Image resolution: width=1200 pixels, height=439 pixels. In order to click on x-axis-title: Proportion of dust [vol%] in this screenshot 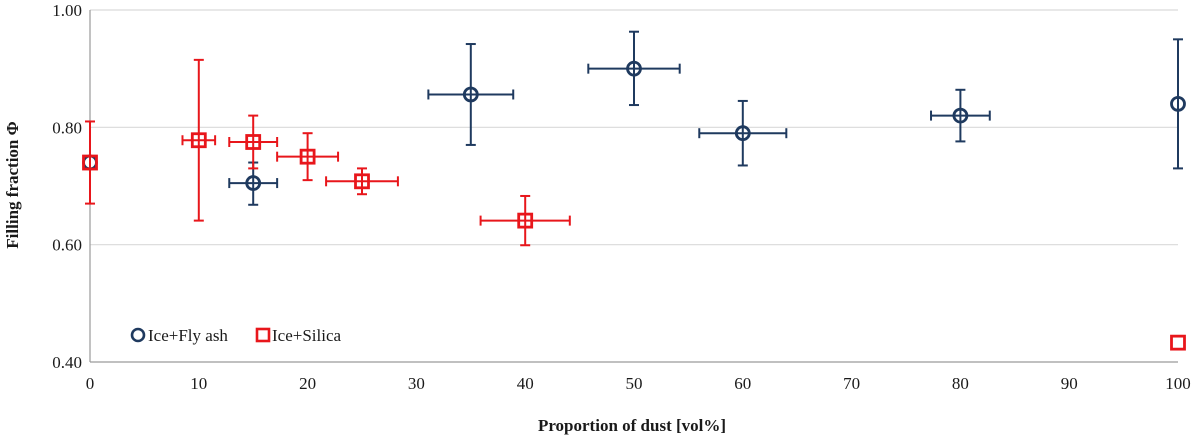, I will do `click(632, 425)`.